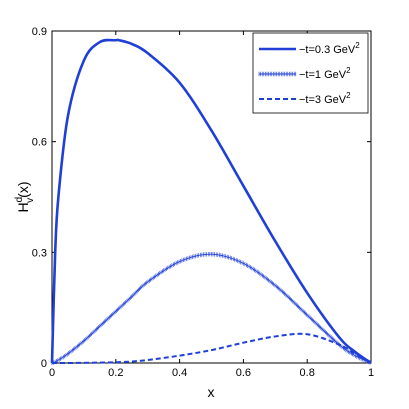  Describe the element at coordinates (30, 200) in the screenshot. I see `y-axis-label-sub: v` at that location.